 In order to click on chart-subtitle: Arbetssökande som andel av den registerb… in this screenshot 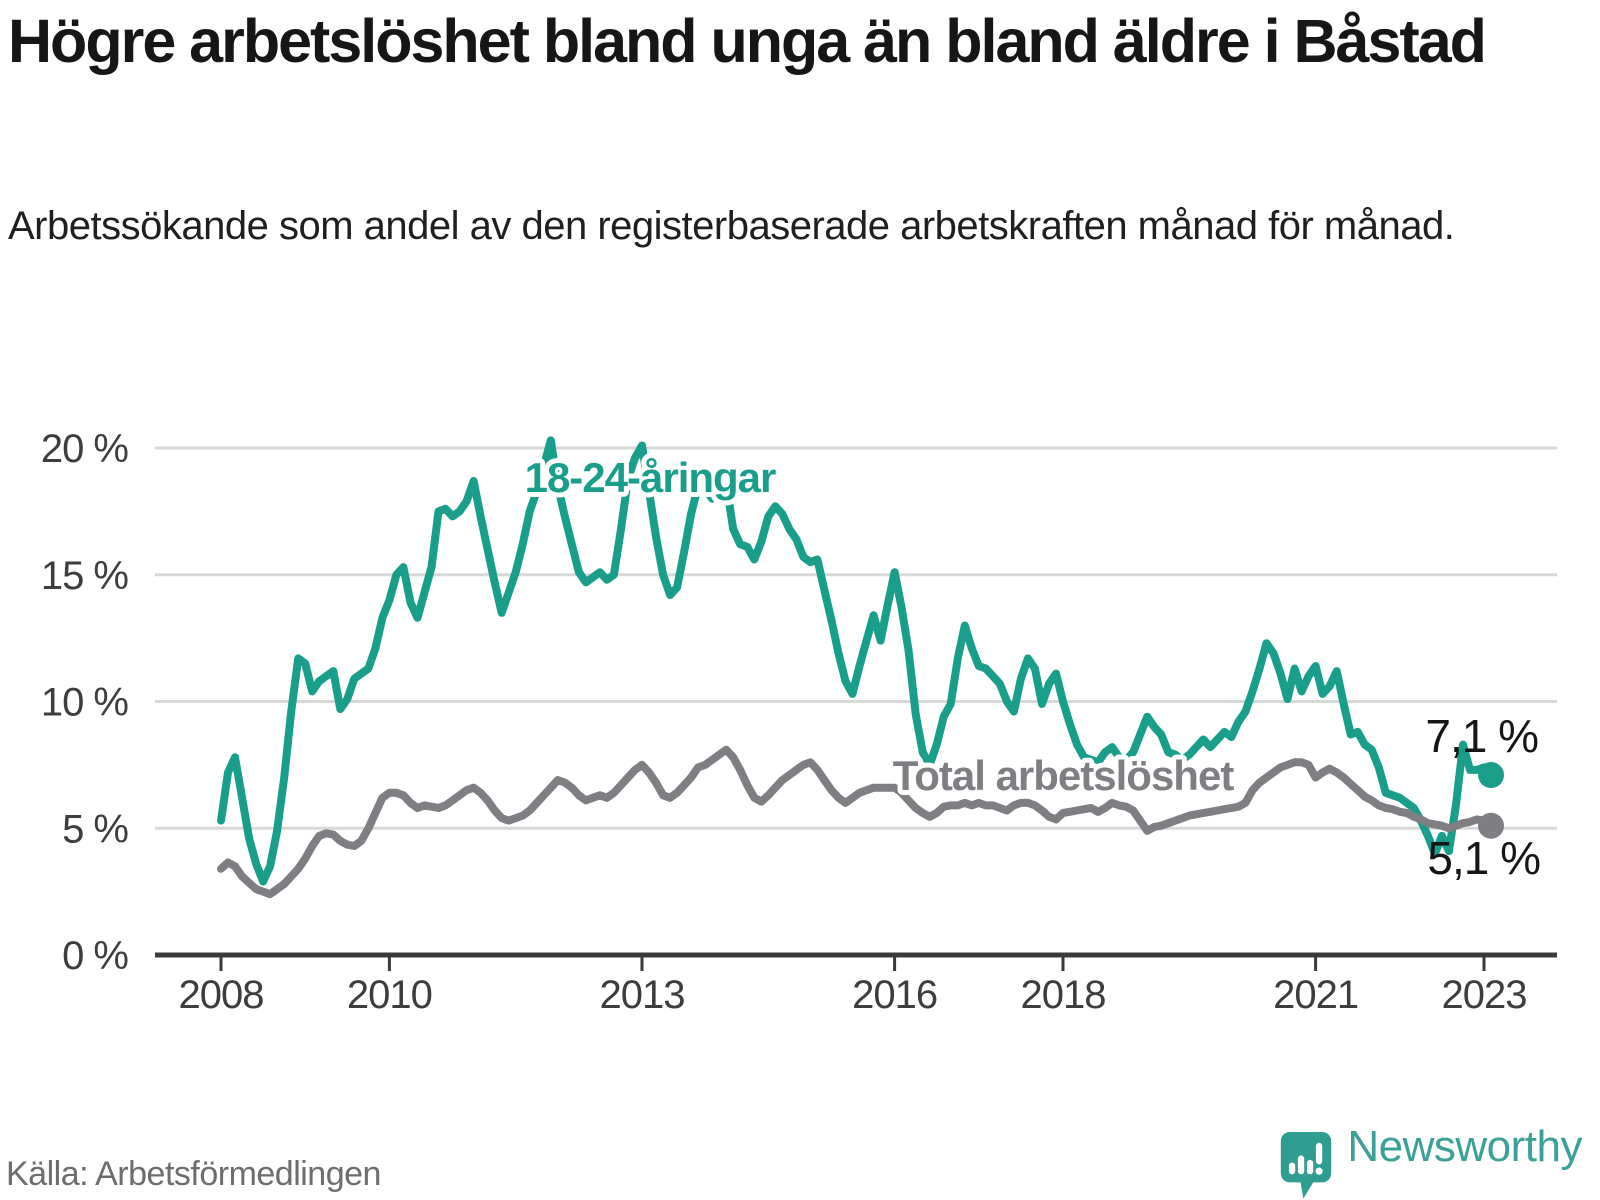, I will do `click(731, 226)`.